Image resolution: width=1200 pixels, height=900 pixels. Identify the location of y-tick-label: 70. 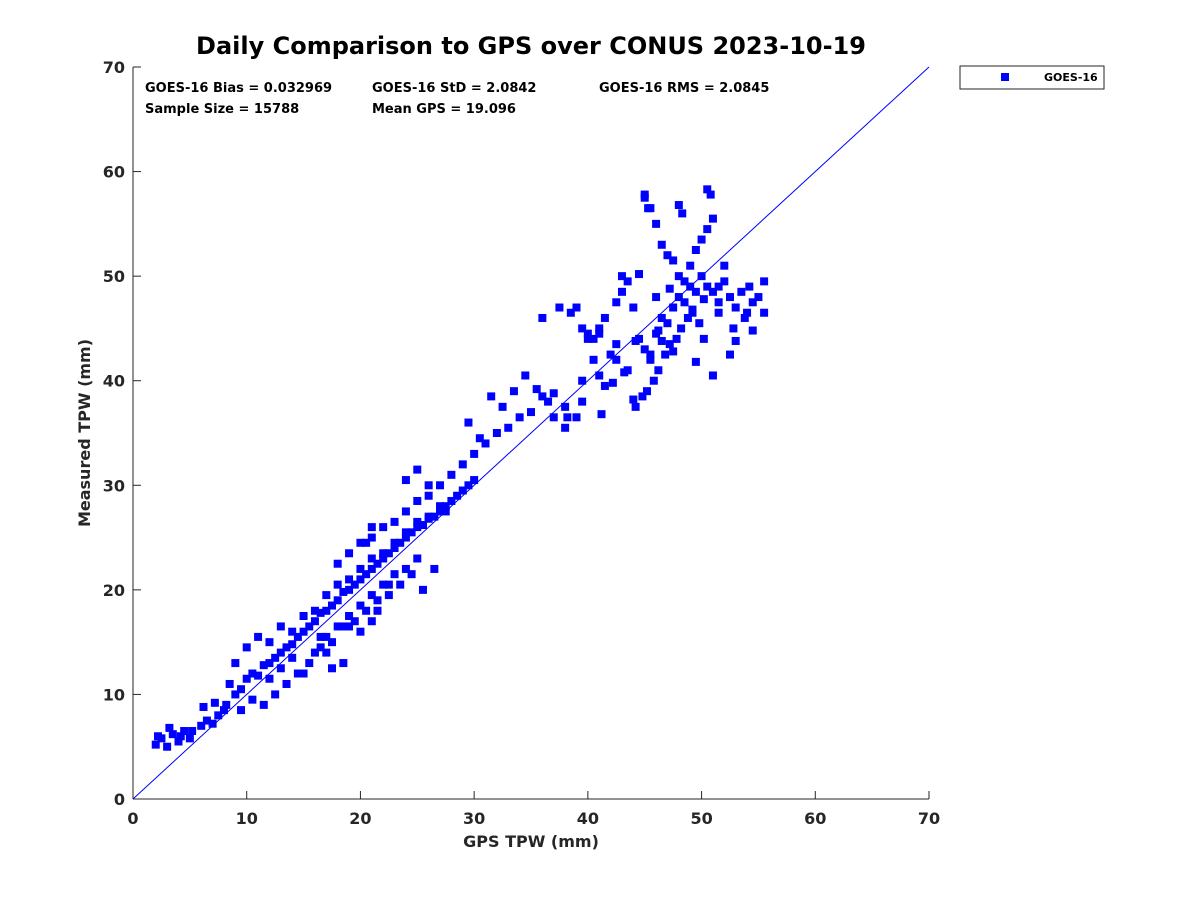
(114, 67).